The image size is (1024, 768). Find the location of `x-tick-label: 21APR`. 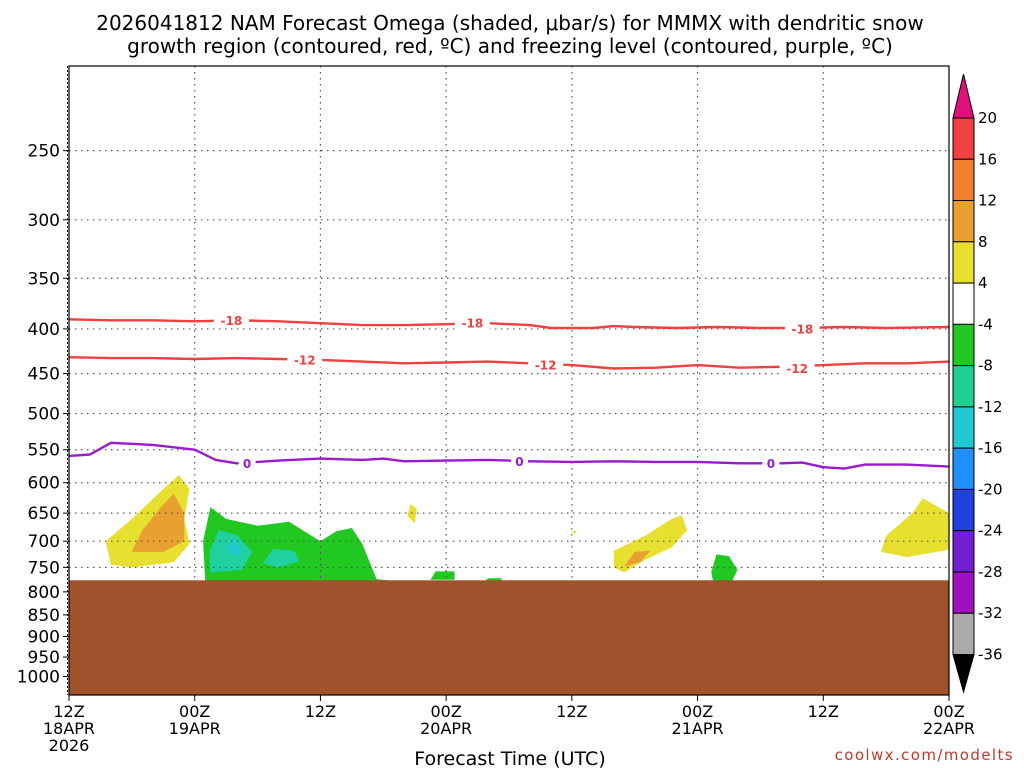

x-tick-label: 21APR is located at coordinates (698, 728).